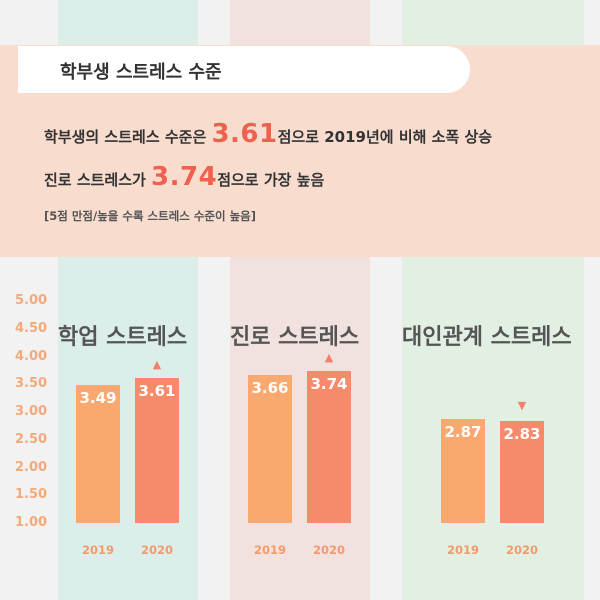 This screenshot has height=600, width=600. What do you see at coordinates (31, 522) in the screenshot?
I see `y-tick-label: 1.00` at bounding box center [31, 522].